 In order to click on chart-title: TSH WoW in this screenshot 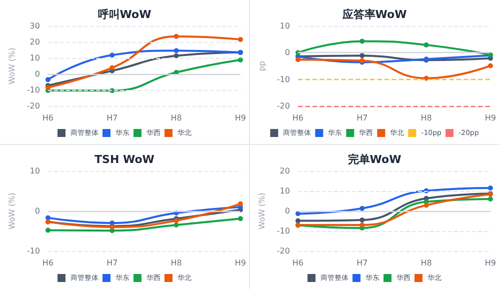, I will do `click(124, 159)`.